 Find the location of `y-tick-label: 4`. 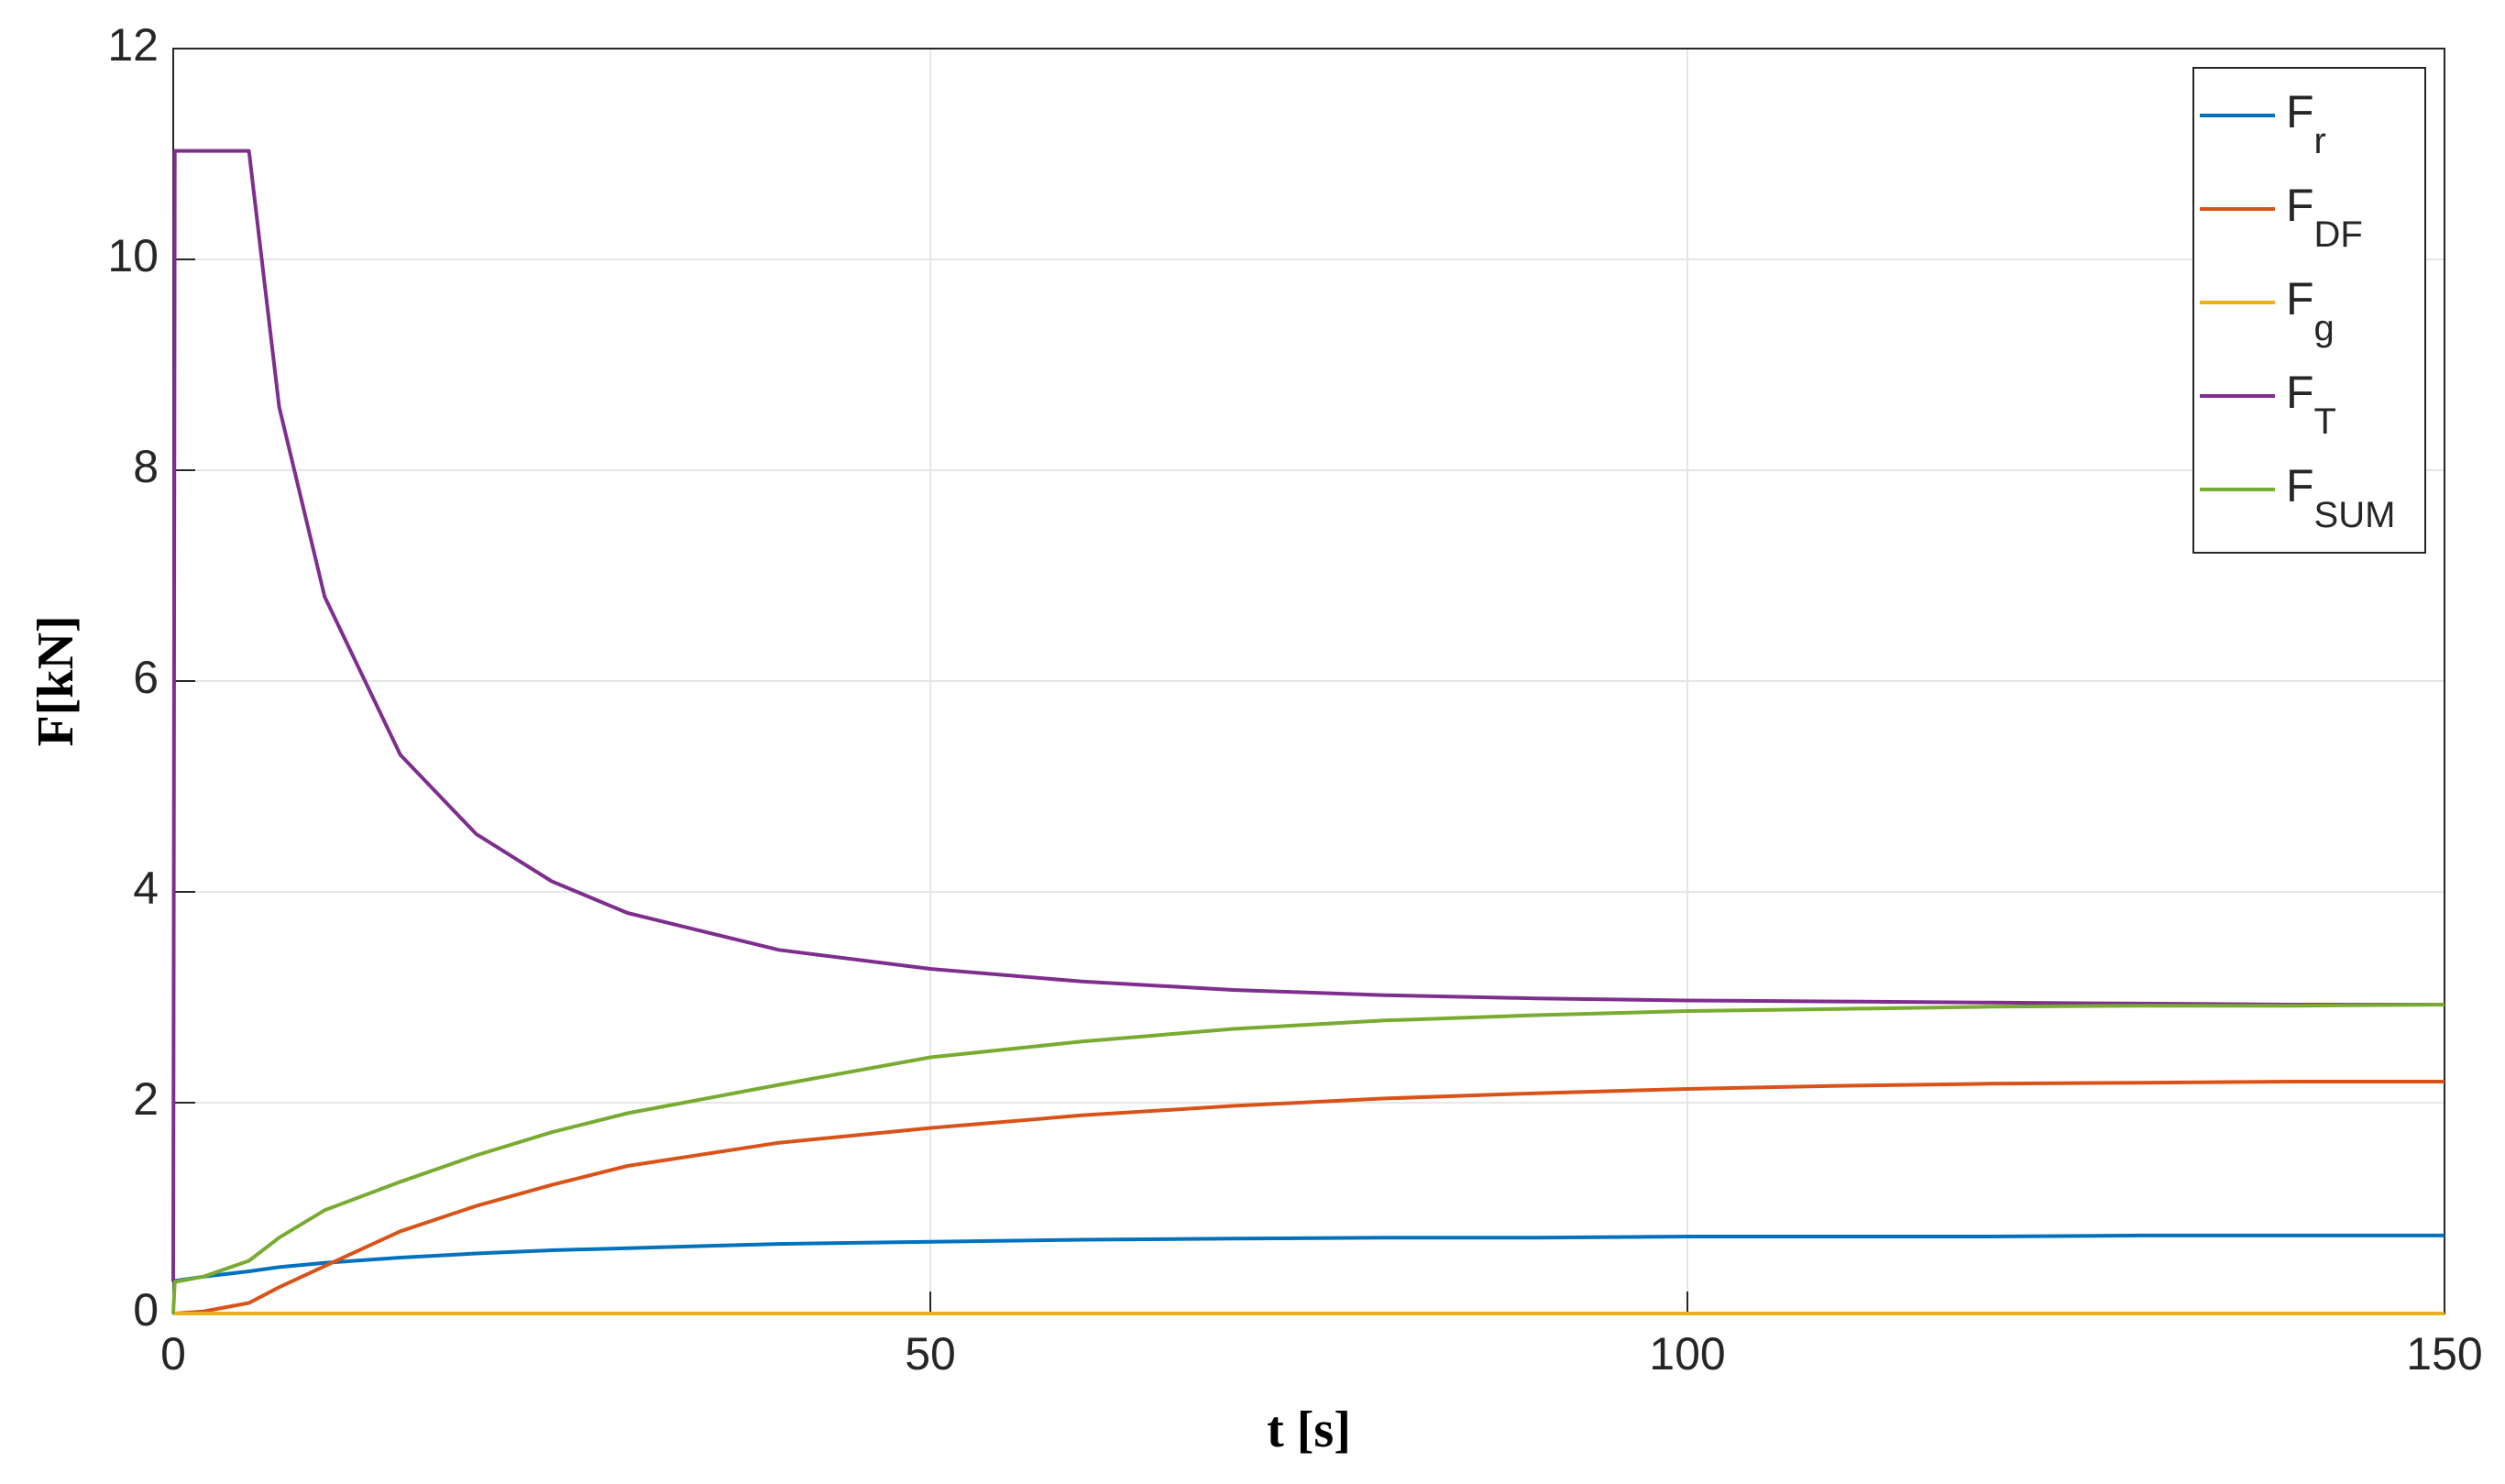

y-tick-label: 4 is located at coordinates (146, 888).